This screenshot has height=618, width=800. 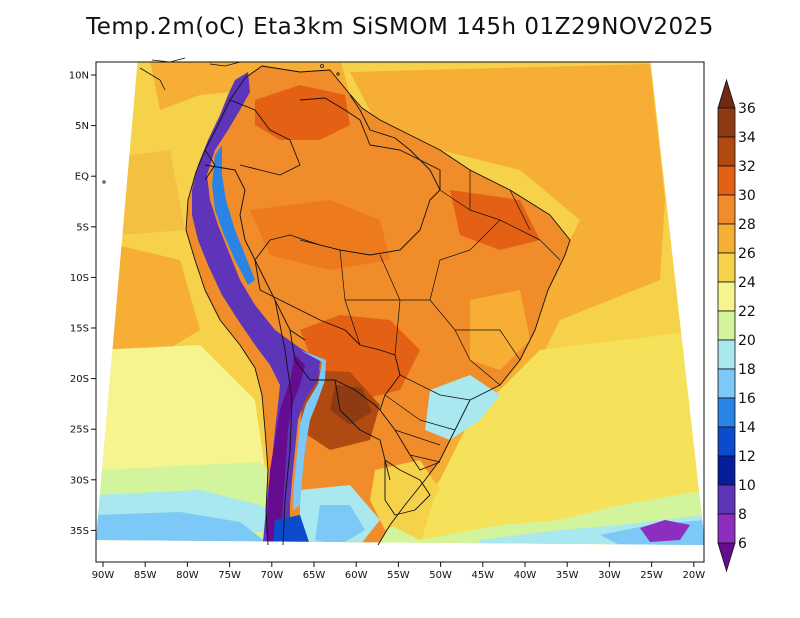 I want to click on x-tick-label: 85W, so click(x=145, y=575).